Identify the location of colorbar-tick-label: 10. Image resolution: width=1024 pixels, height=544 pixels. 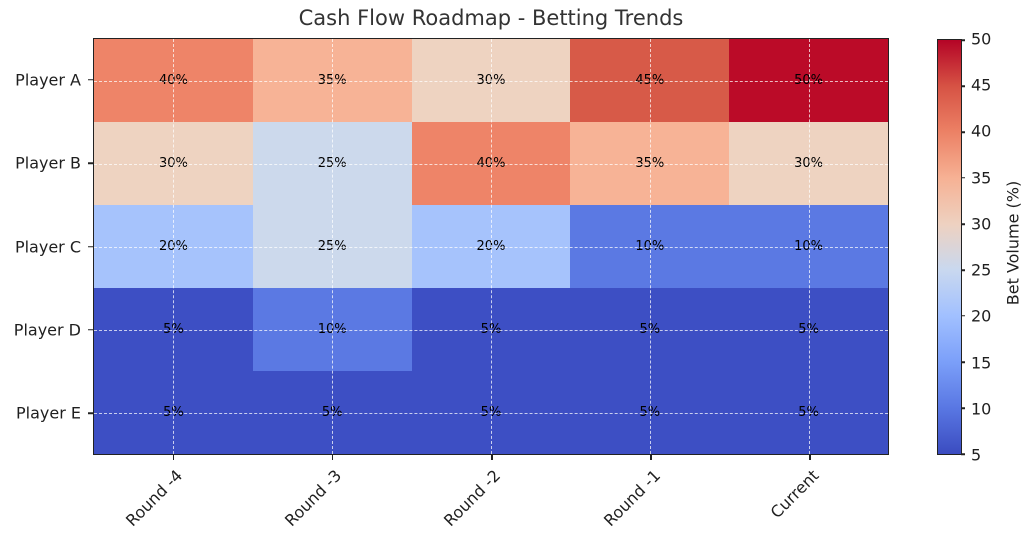
(981, 409).